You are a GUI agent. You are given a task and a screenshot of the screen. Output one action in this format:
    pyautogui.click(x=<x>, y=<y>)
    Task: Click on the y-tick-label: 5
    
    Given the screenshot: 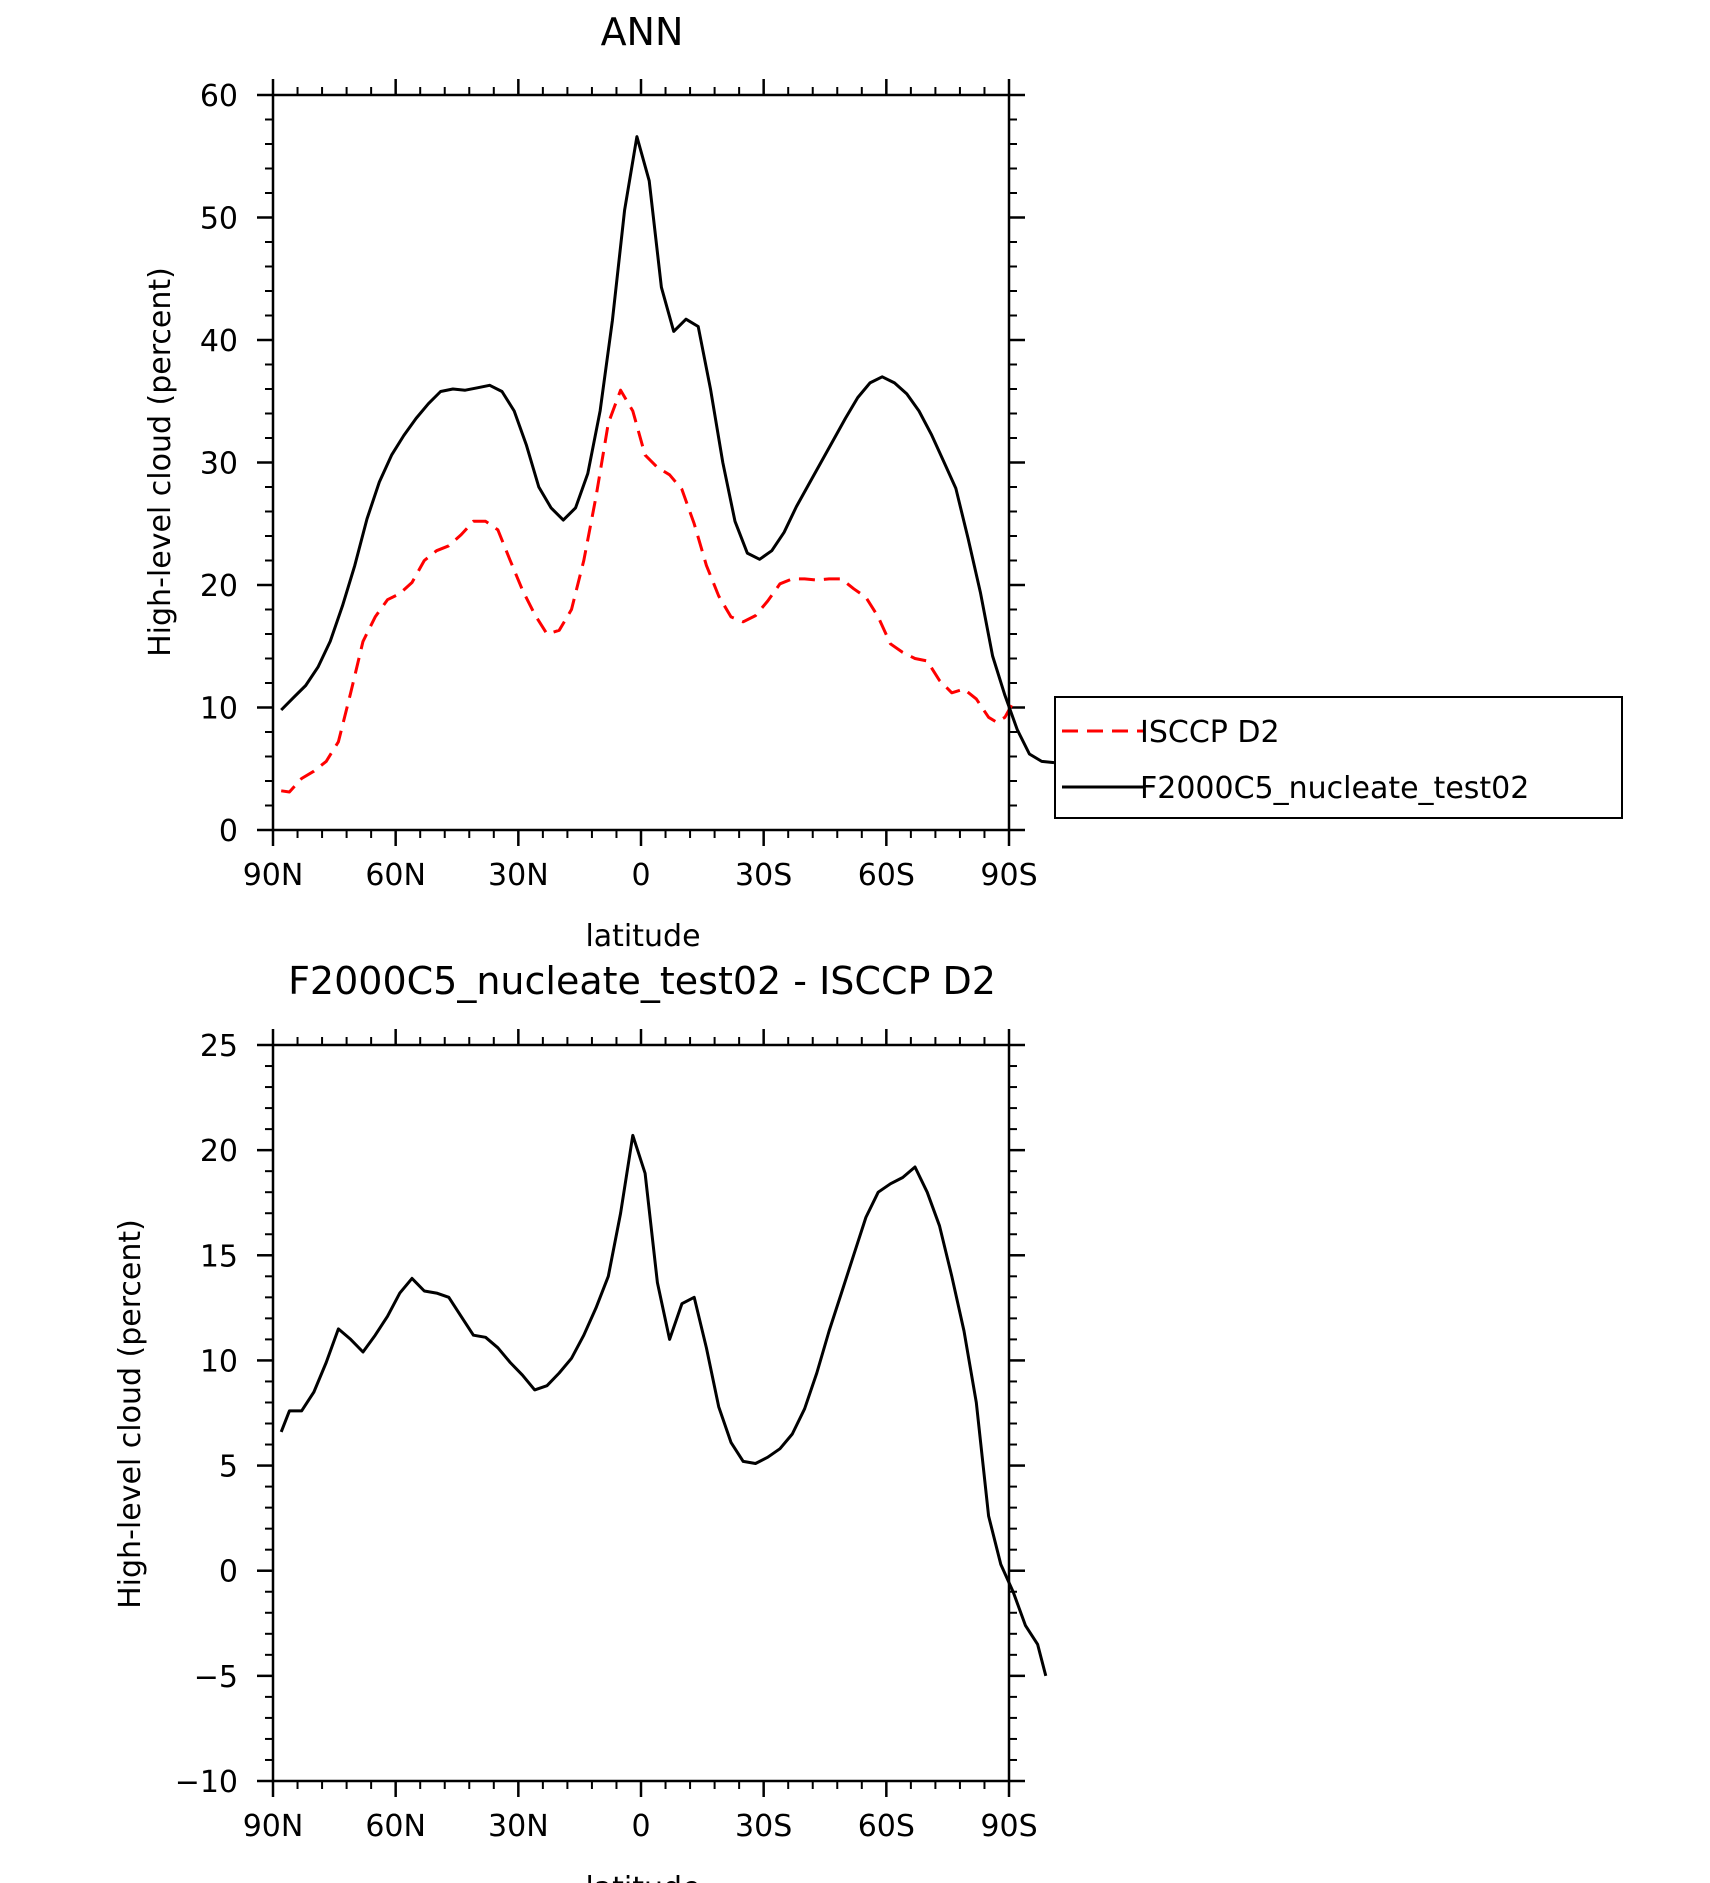 What is the action you would take?
    pyautogui.click(x=228, y=1467)
    